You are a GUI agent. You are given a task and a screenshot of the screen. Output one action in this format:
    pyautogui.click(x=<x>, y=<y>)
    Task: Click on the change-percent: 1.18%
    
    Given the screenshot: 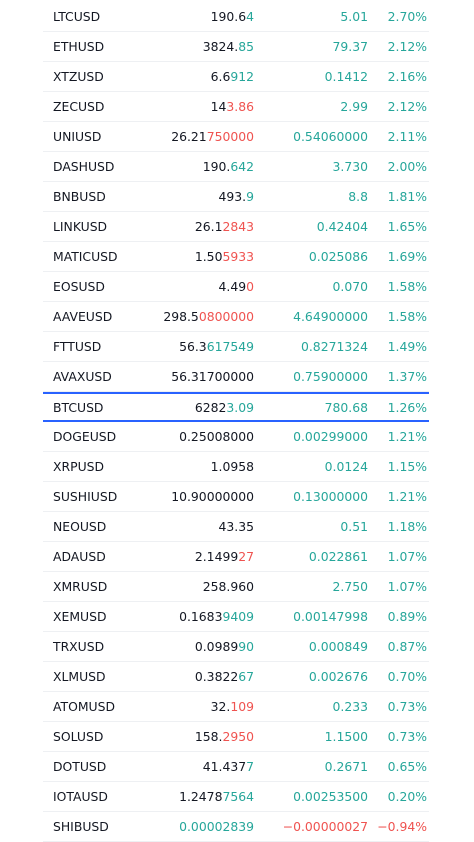 What is the action you would take?
    pyautogui.click(x=407, y=526)
    